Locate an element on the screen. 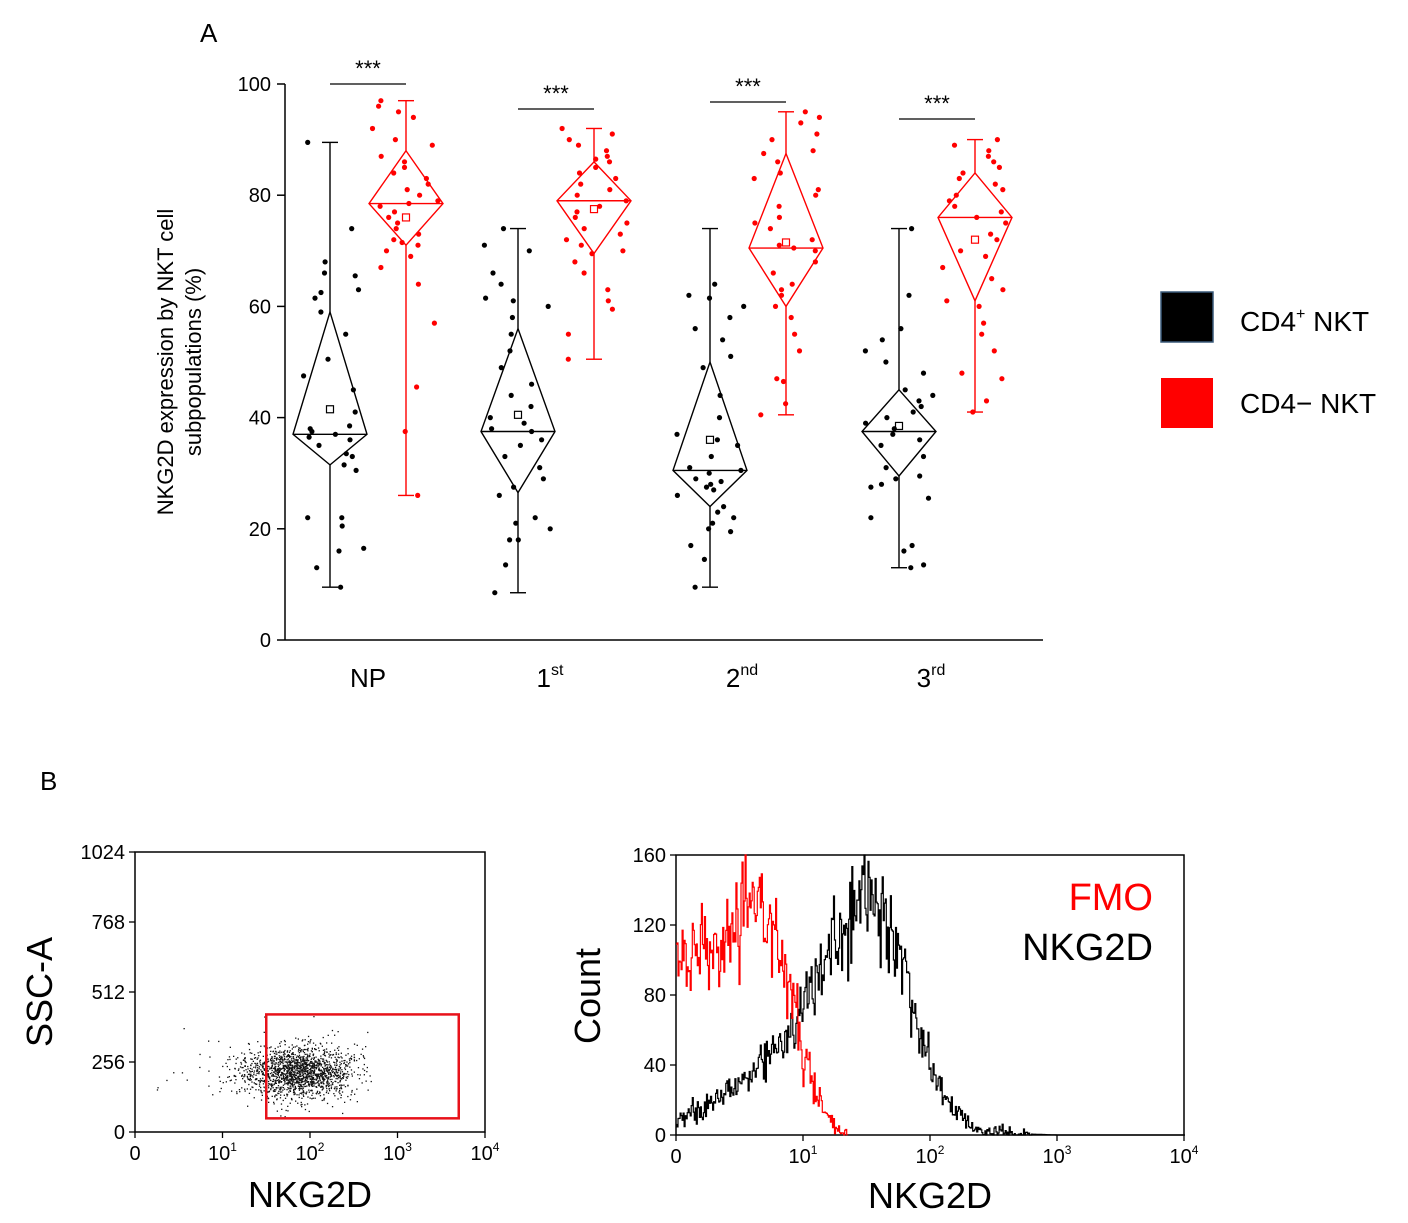 This screenshot has height=1223, width=1408. y-tick-label: 60 is located at coordinates (260, 307).